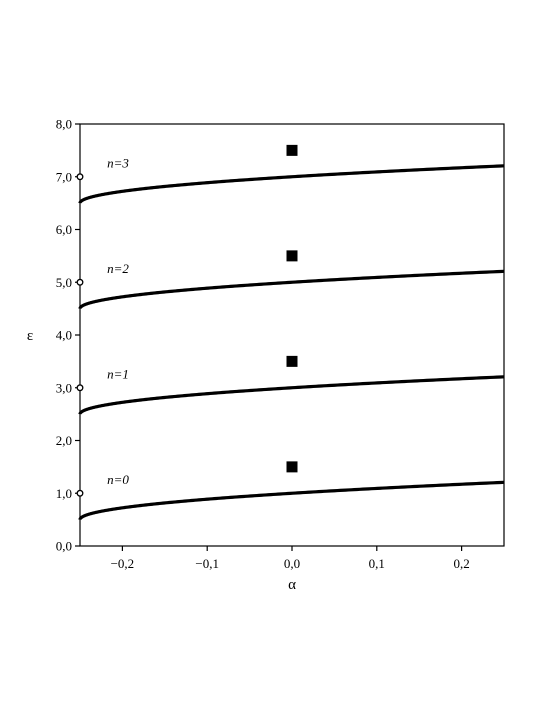 The width and height of the screenshot is (545, 705). Describe the element at coordinates (30, 336) in the screenshot. I see `y-axis-label: ε` at that location.